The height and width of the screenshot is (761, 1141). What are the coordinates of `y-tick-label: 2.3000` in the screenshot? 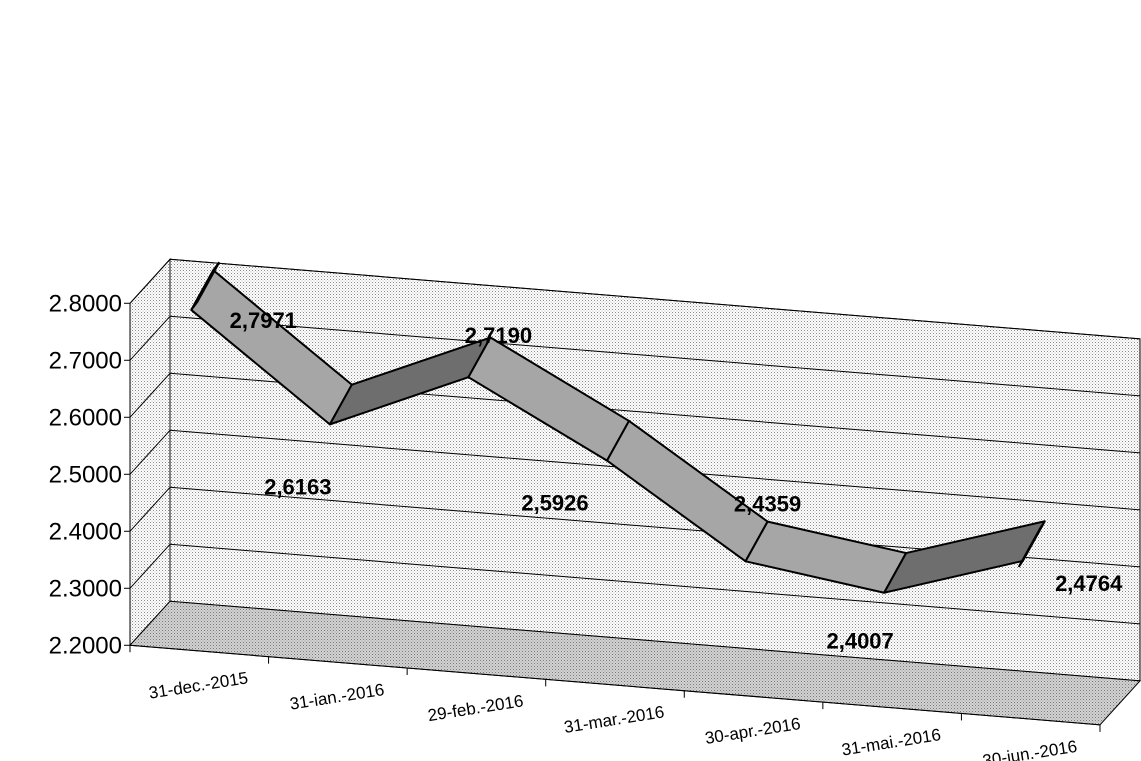 It's located at (85, 588).